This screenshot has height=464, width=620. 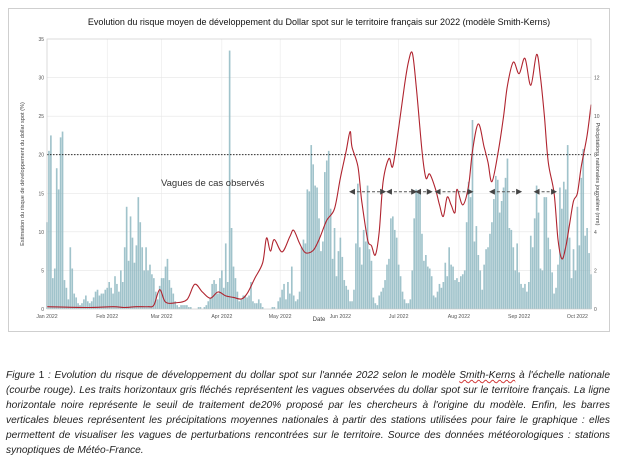 I want to click on y-right-tick-label: 4, so click(x=595, y=233).